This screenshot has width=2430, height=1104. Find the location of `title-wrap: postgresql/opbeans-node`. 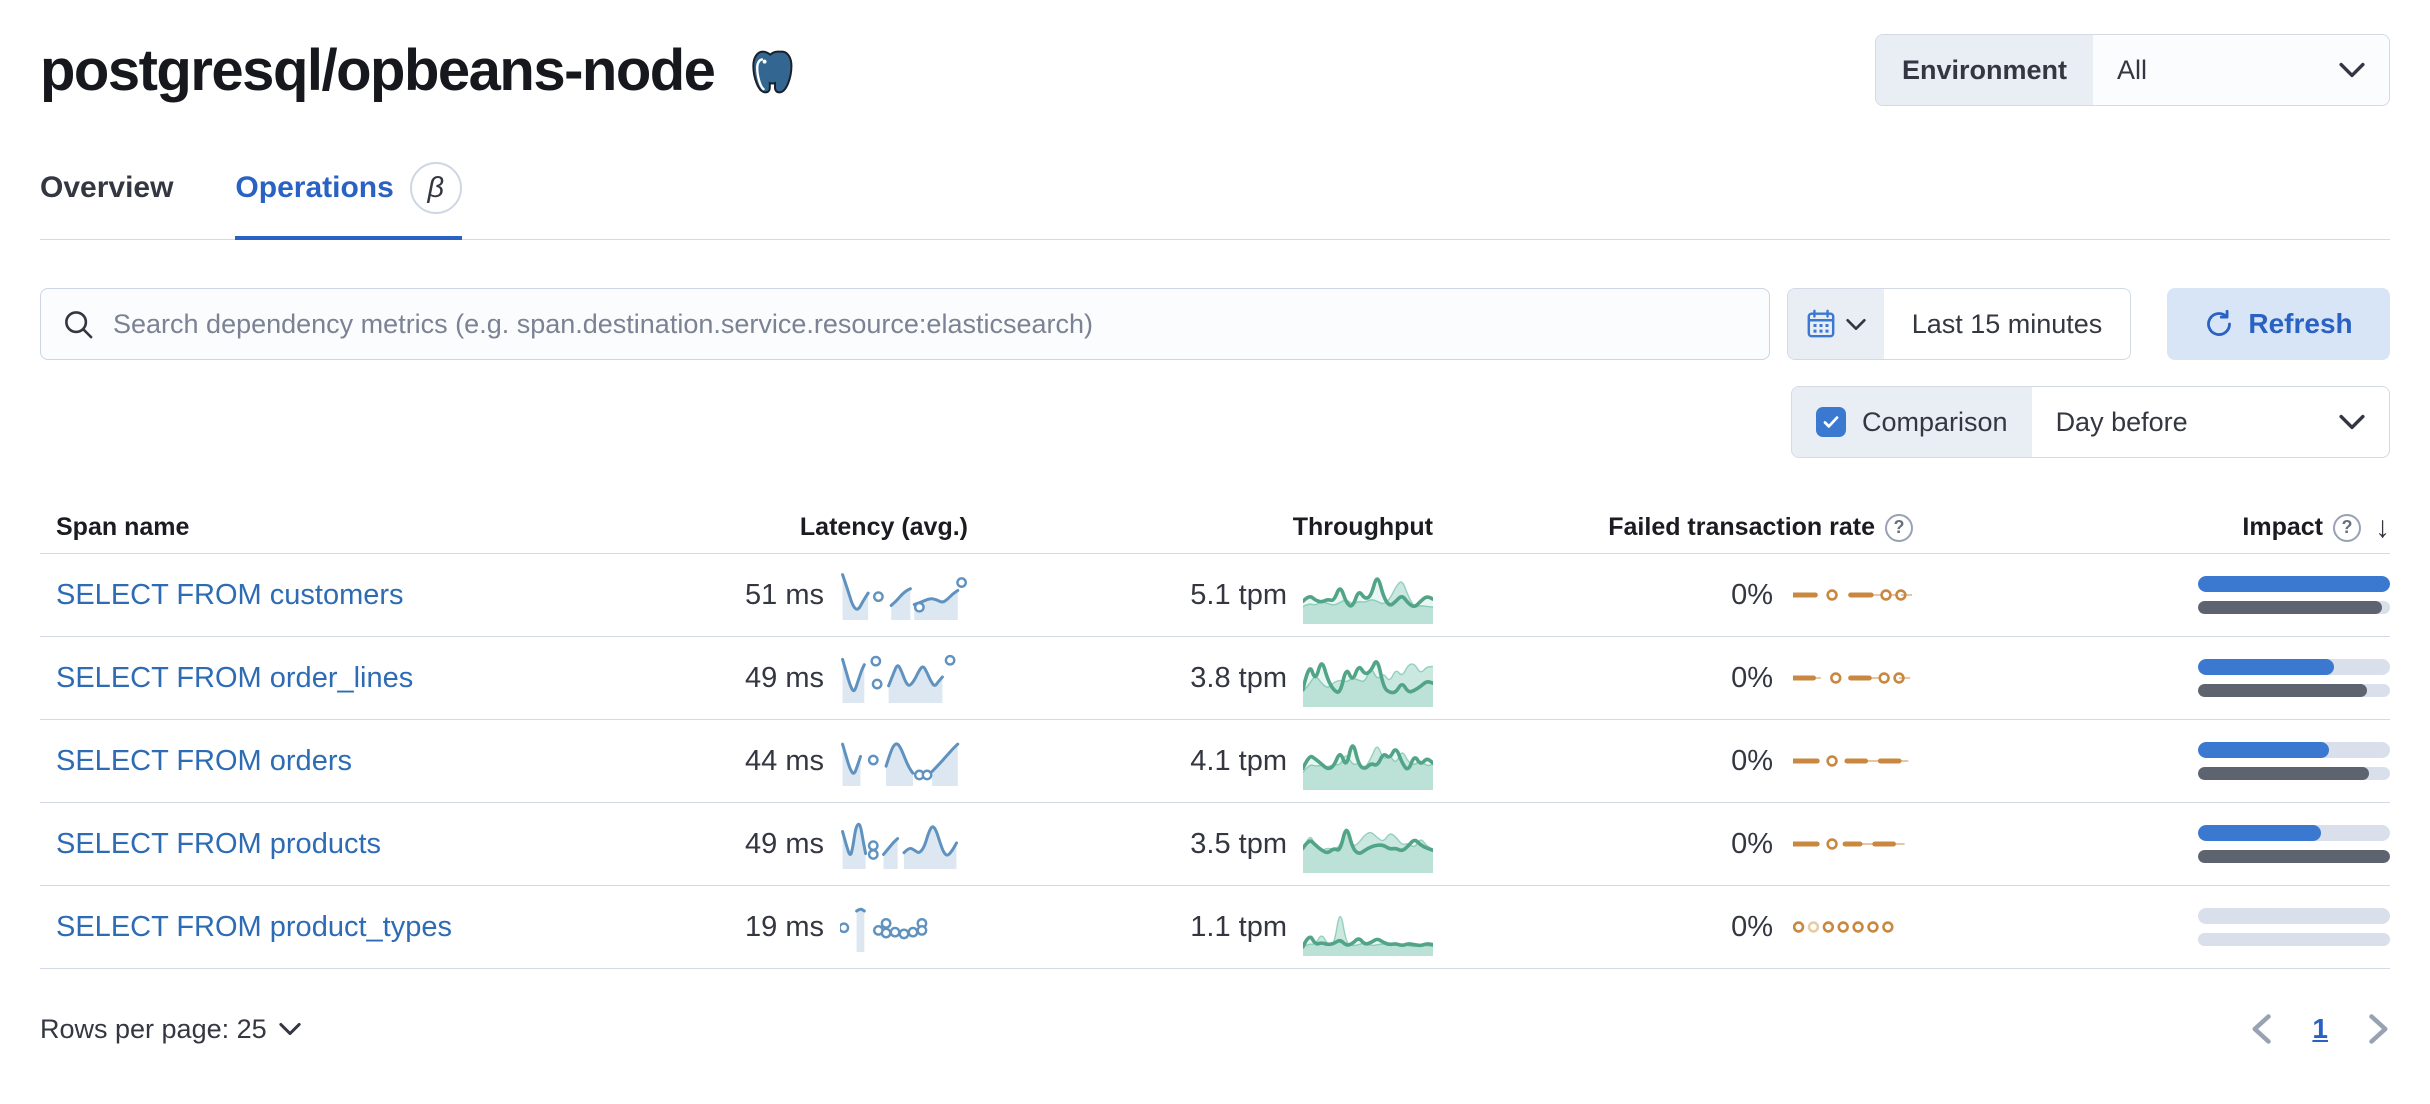

title-wrap: postgresql/opbeans-node is located at coordinates (418, 70).